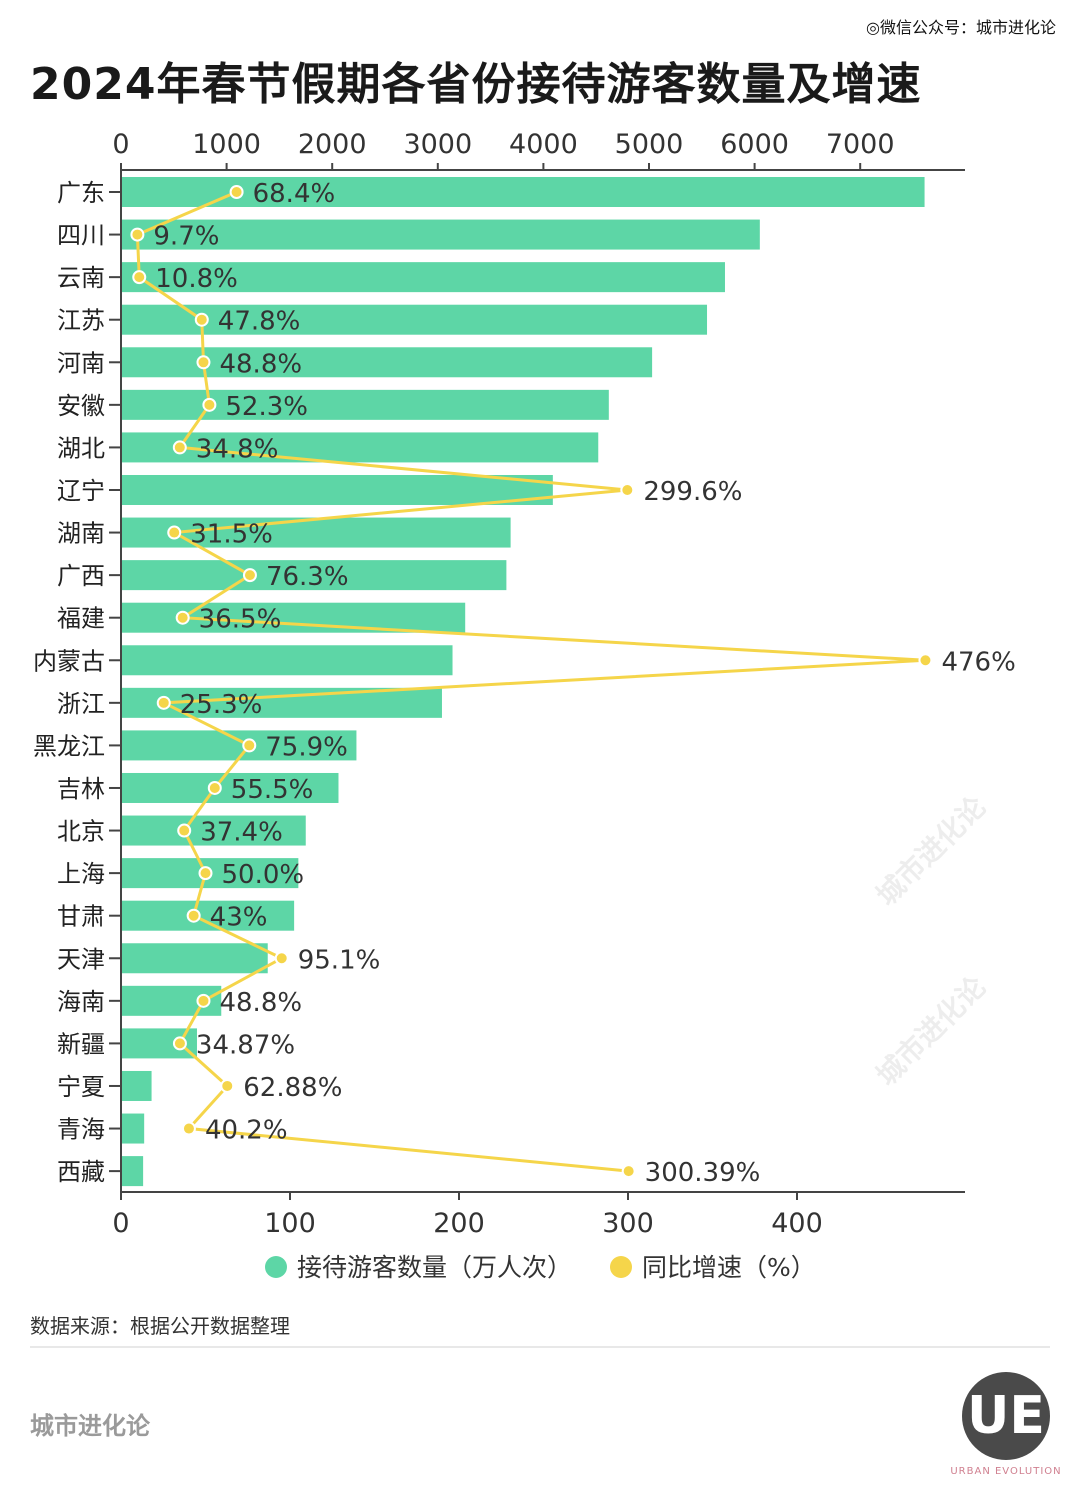 This screenshot has width=1080, height=1512. What do you see at coordinates (459, 1223) in the screenshot?
I see `bottom-axis-tick-label: 200` at bounding box center [459, 1223].